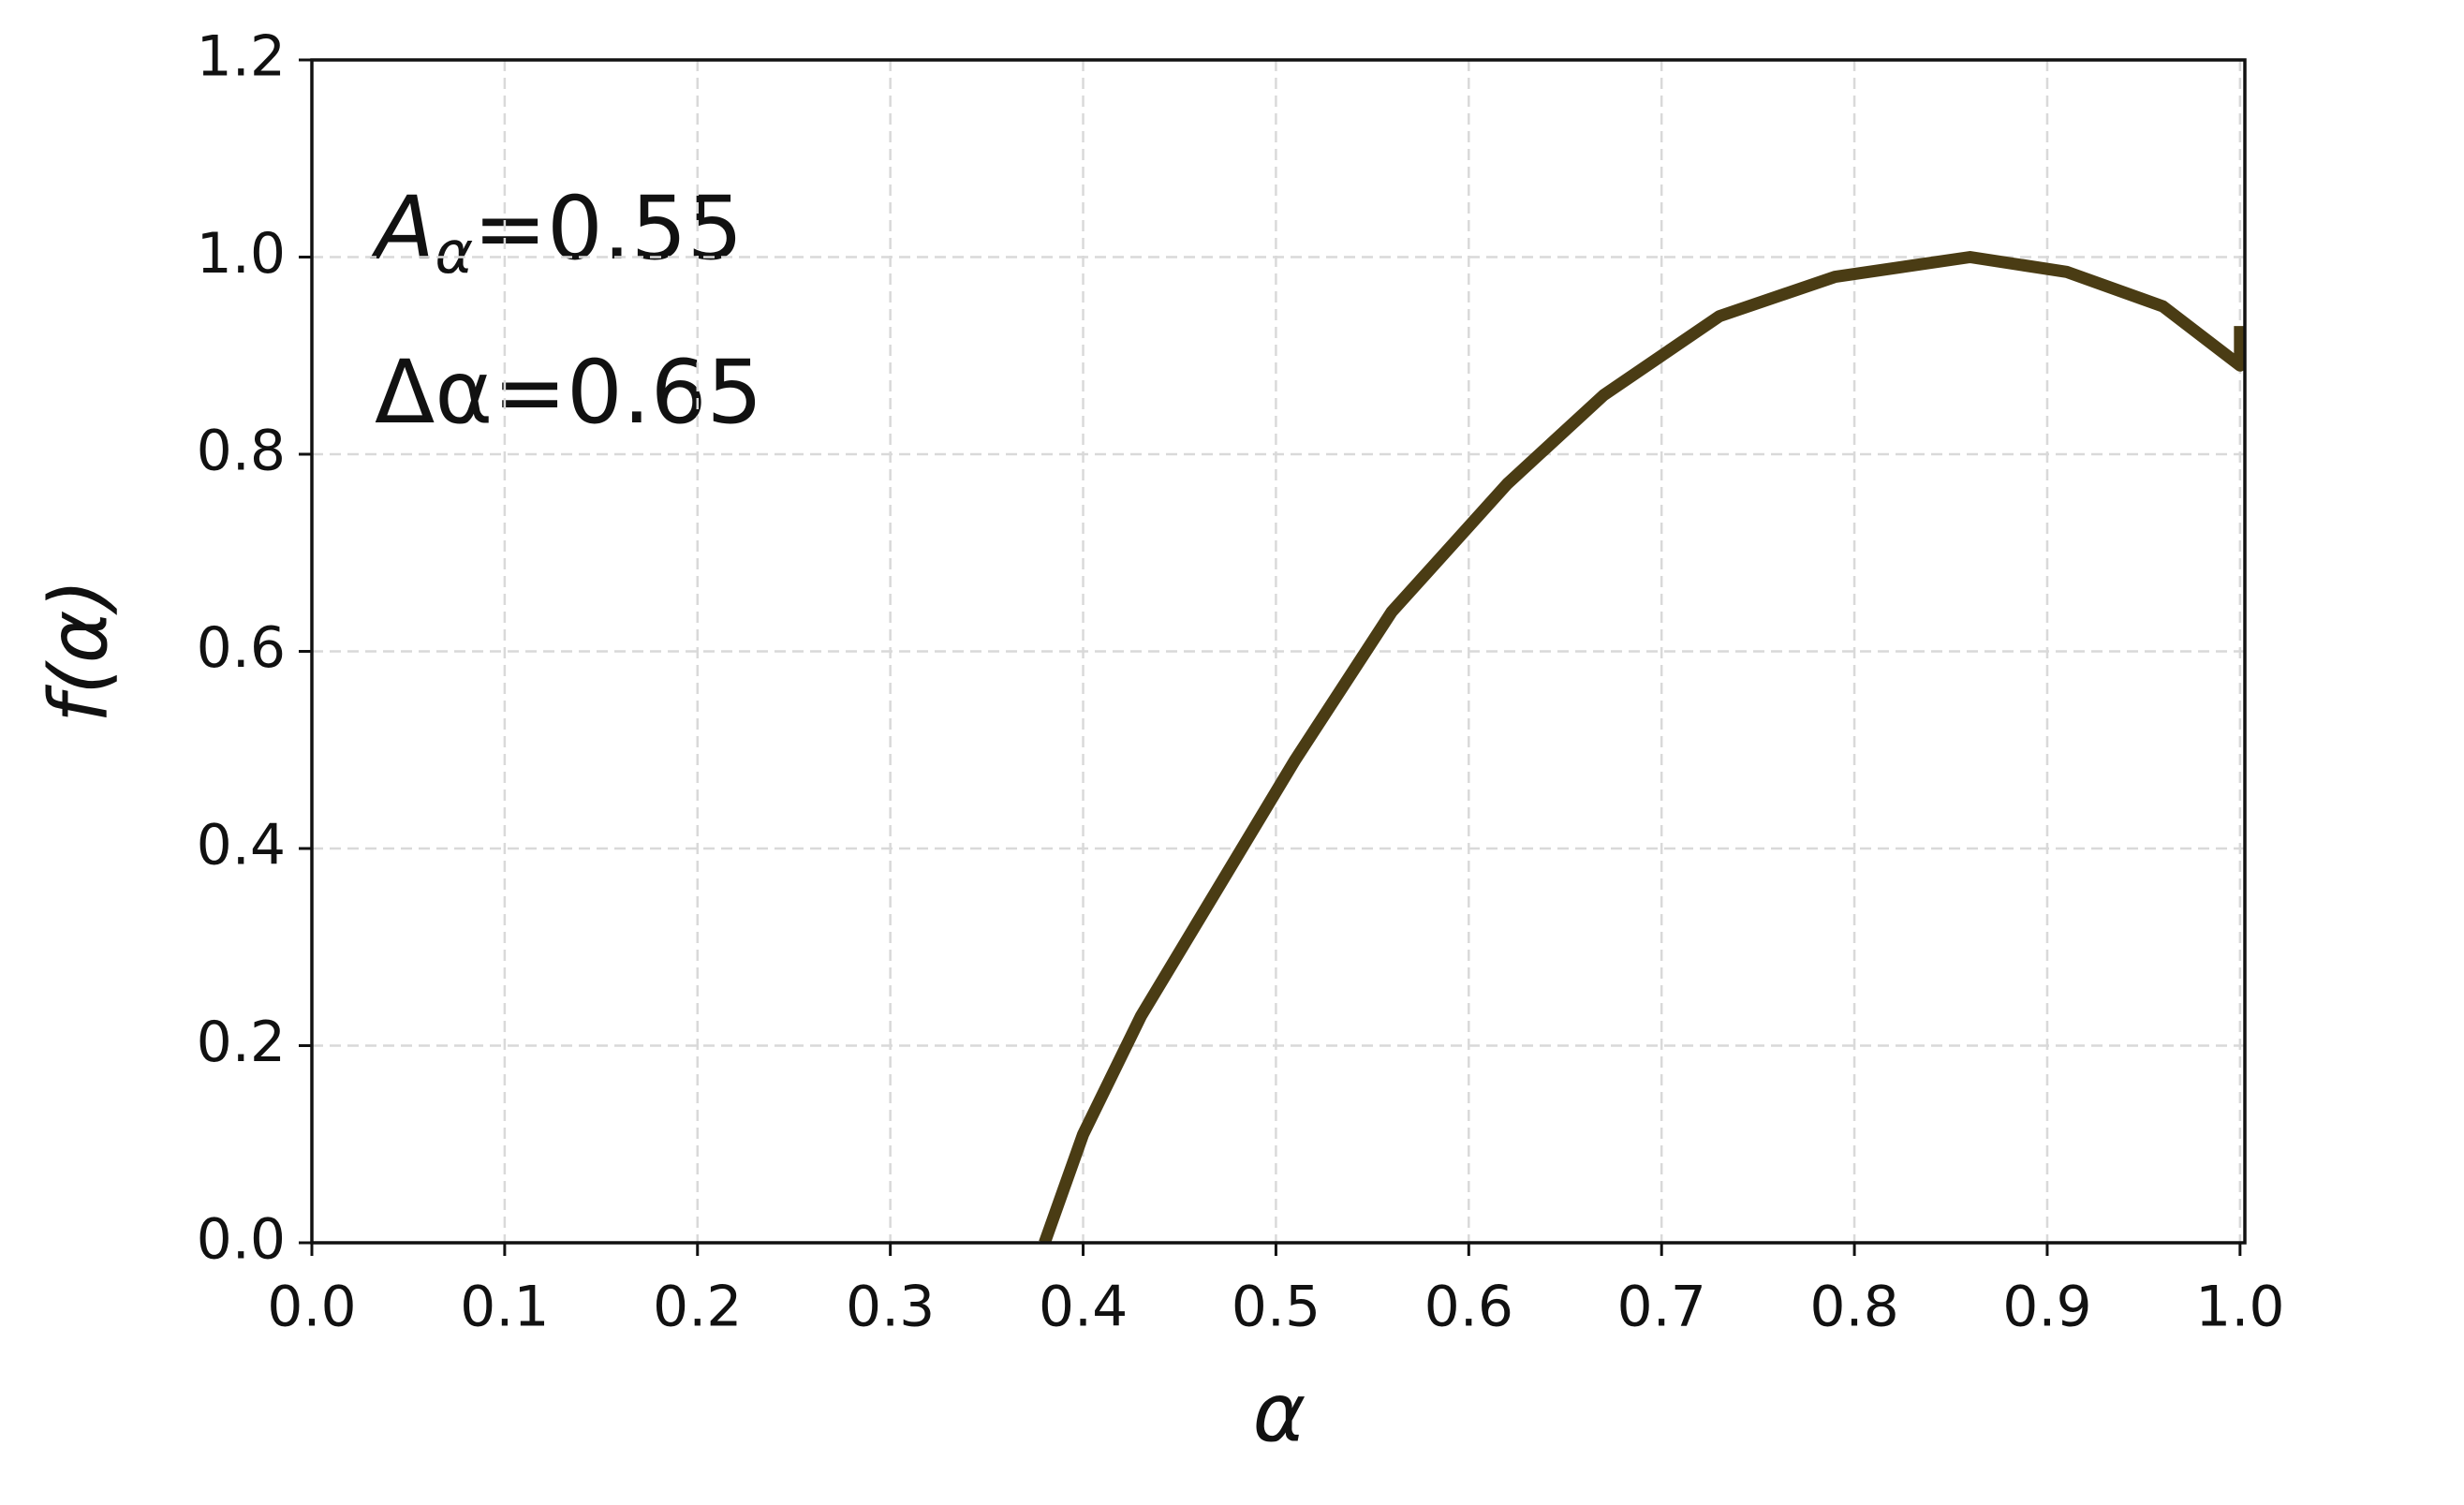 Image resolution: width=2464 pixels, height=1505 pixels. What do you see at coordinates (504, 1307) in the screenshot?
I see `x-tick-label: 0.1` at bounding box center [504, 1307].